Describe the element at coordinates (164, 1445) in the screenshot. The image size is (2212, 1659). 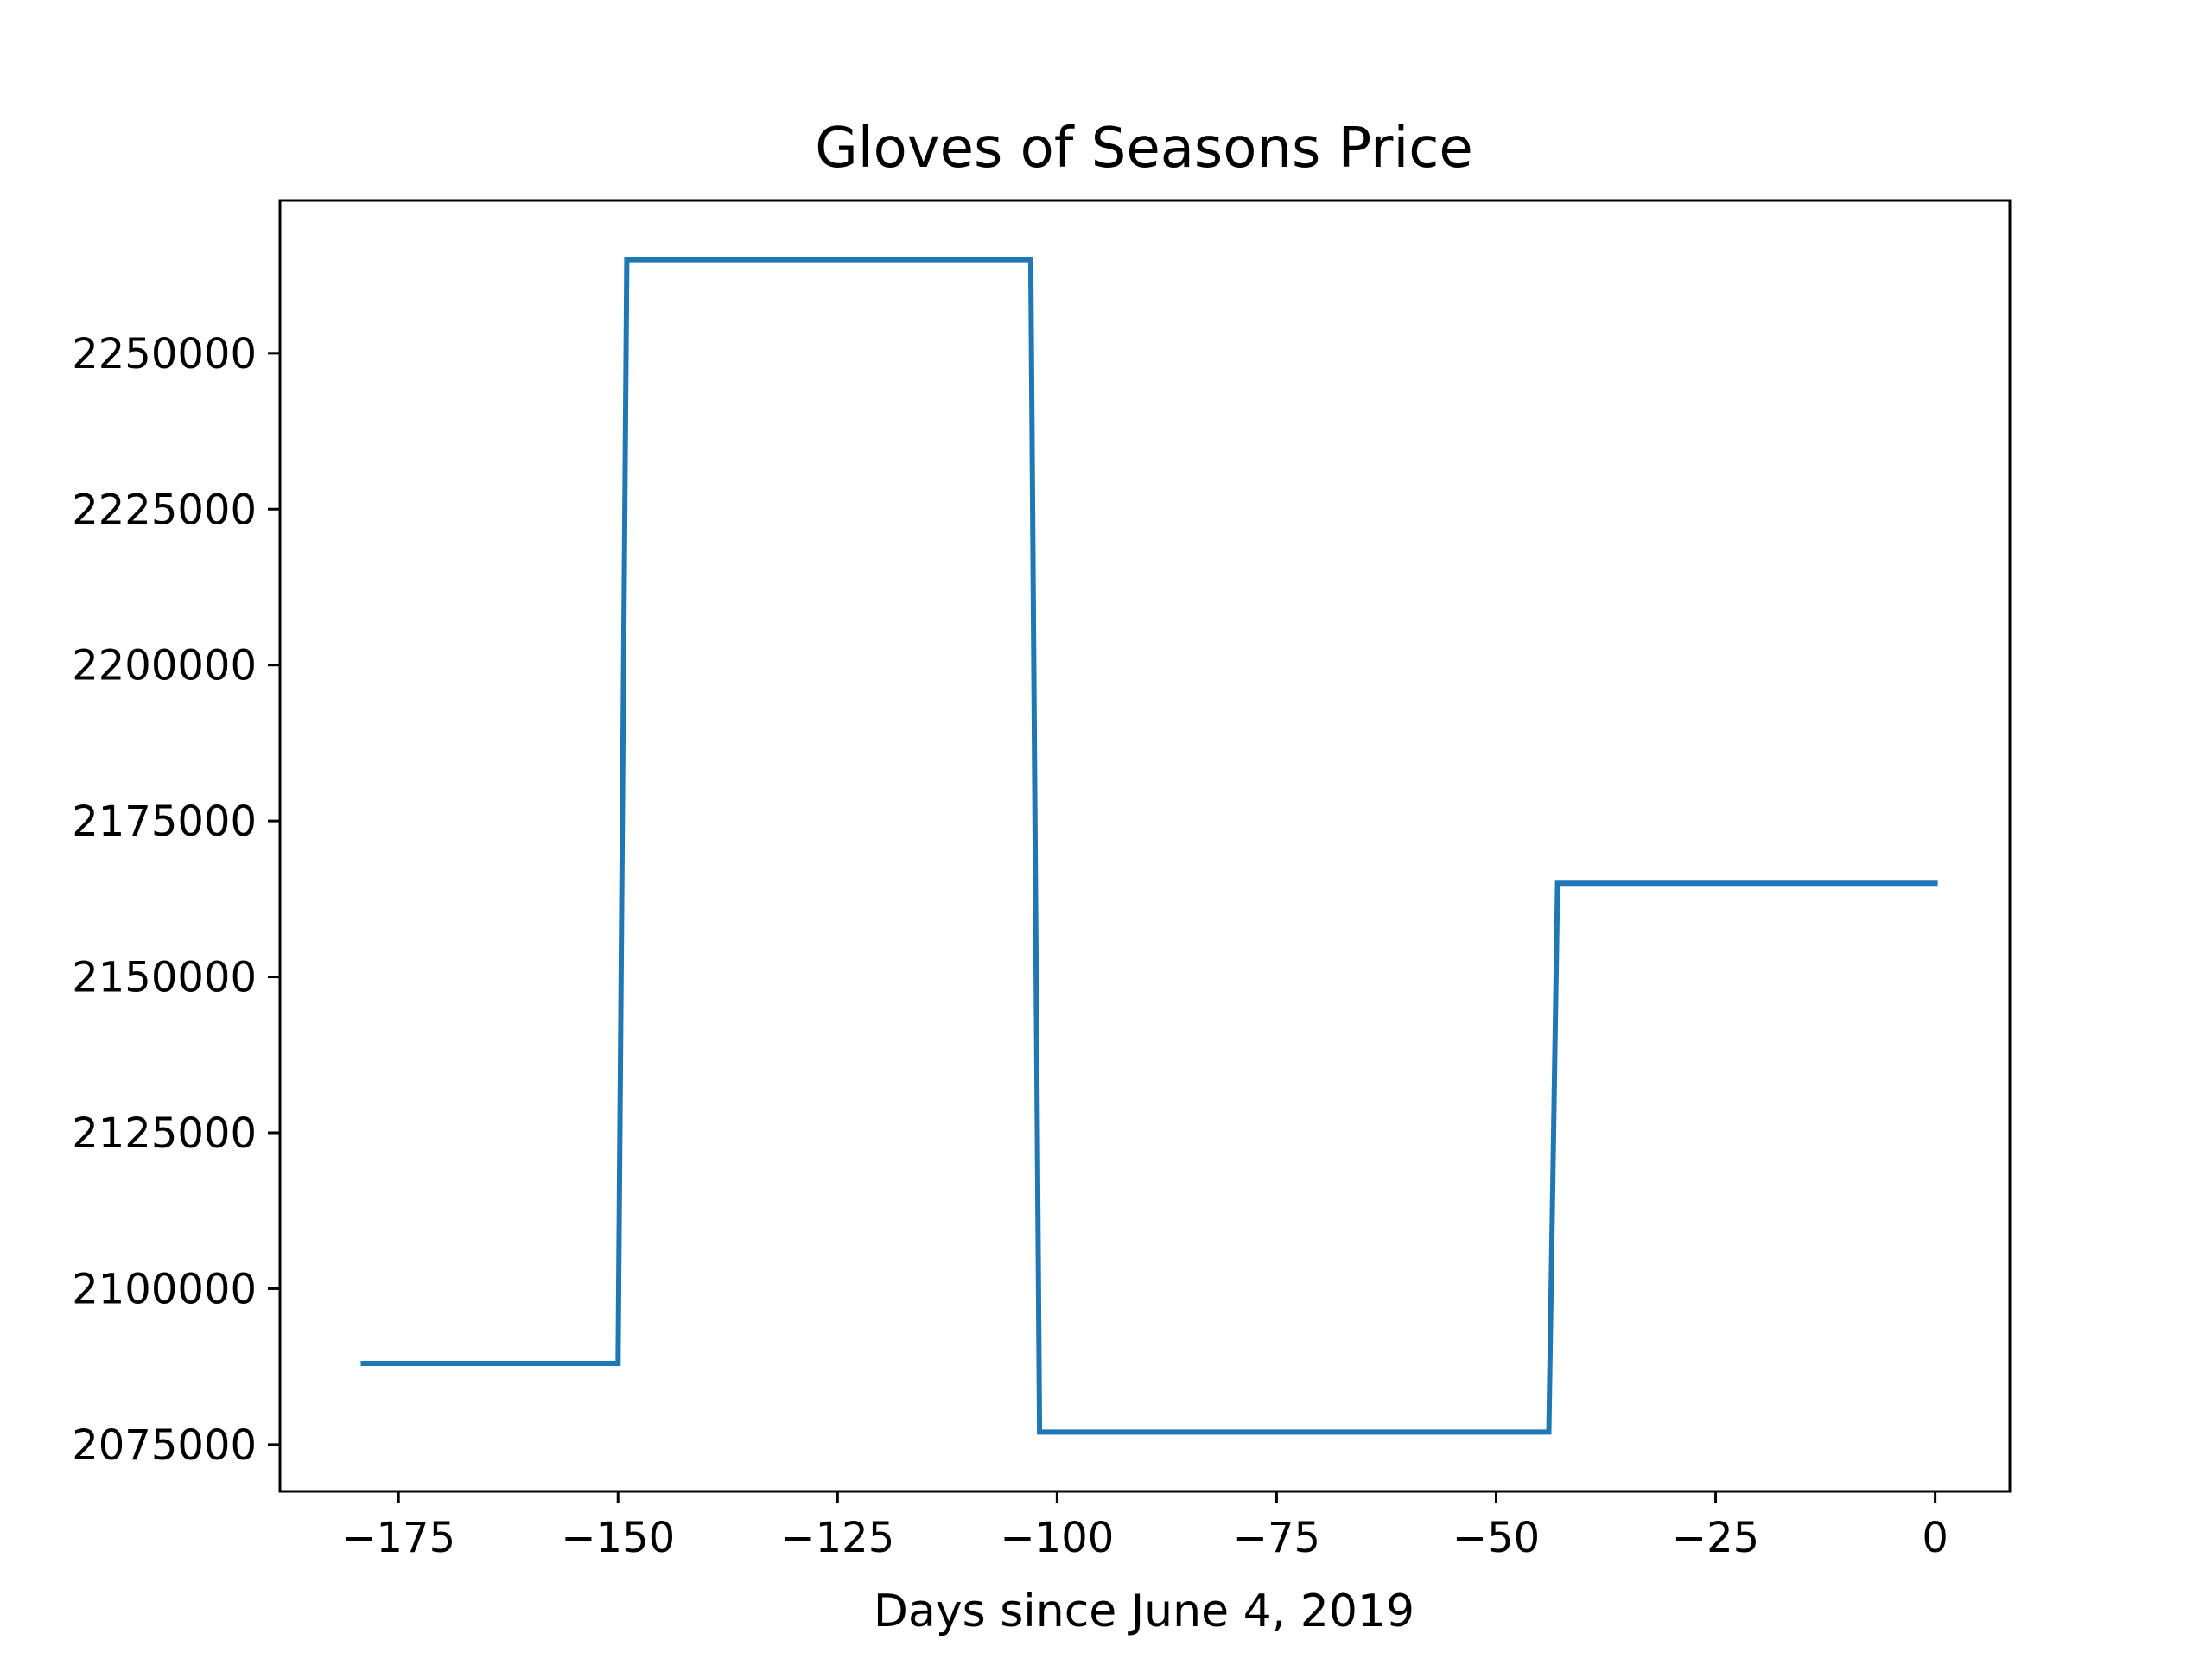
I see `y-tick-label: 2075000` at that location.